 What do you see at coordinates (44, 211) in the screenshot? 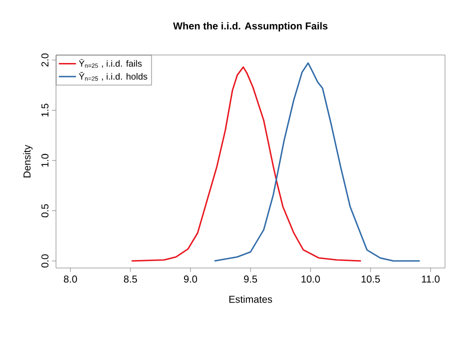
I see `y-tick-label: 0.5` at bounding box center [44, 211].